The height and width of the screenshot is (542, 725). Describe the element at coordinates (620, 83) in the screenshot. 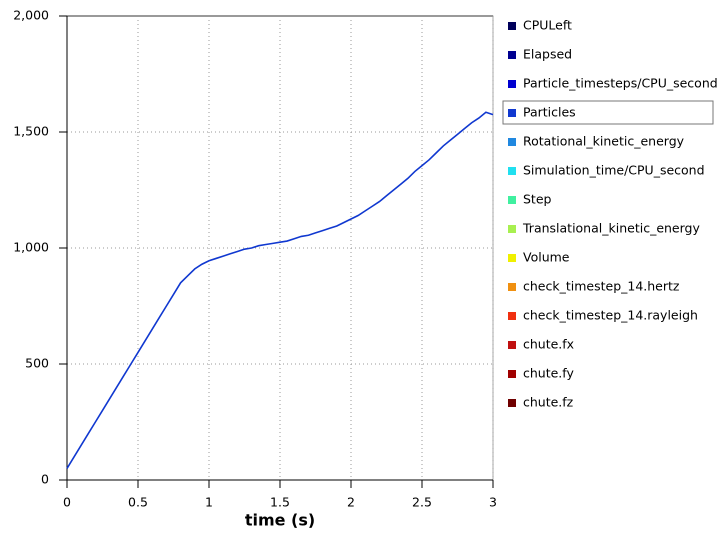

I see `legend-label: Particle_timesteps/CPU_second` at that location.